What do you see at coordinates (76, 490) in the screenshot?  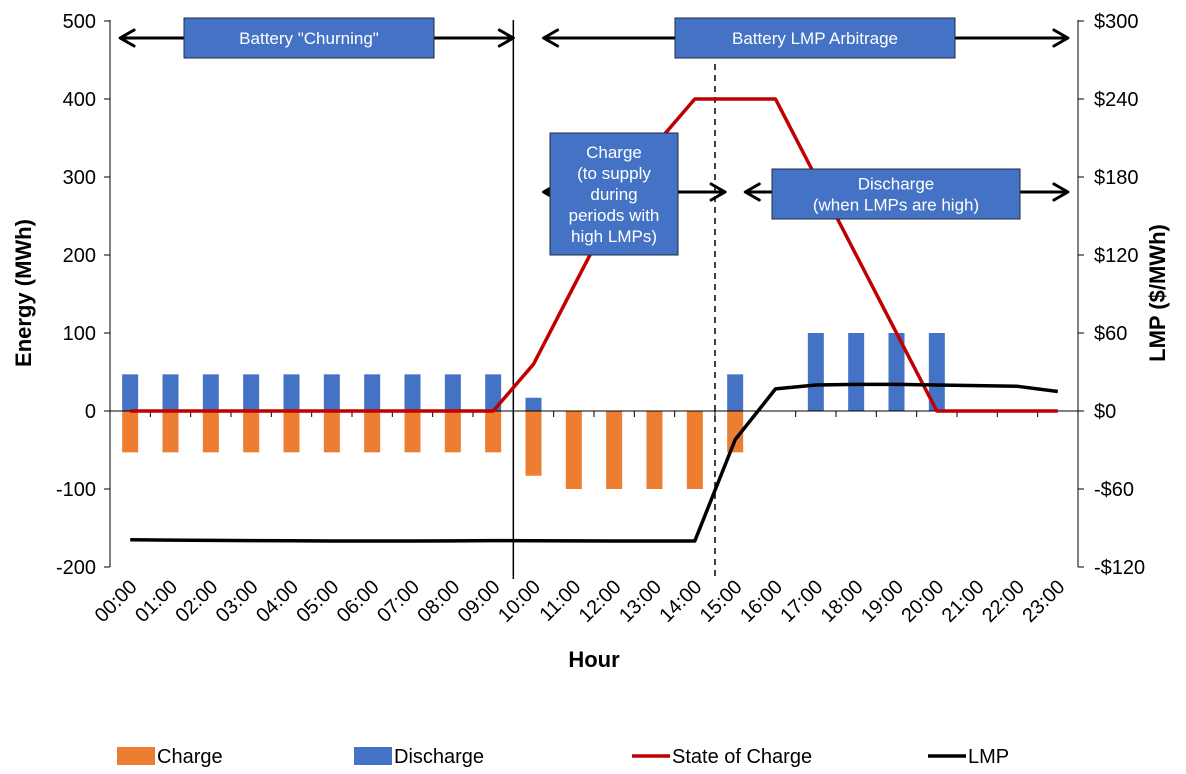 I see `left-tick-label: -100` at bounding box center [76, 490].